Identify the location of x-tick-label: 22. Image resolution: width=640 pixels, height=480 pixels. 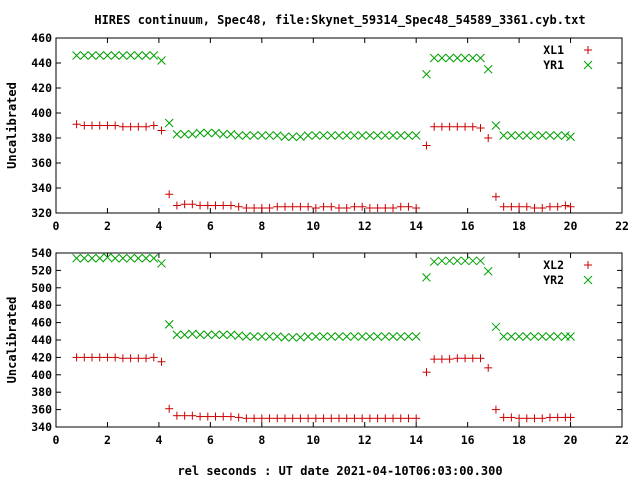
(622, 440).